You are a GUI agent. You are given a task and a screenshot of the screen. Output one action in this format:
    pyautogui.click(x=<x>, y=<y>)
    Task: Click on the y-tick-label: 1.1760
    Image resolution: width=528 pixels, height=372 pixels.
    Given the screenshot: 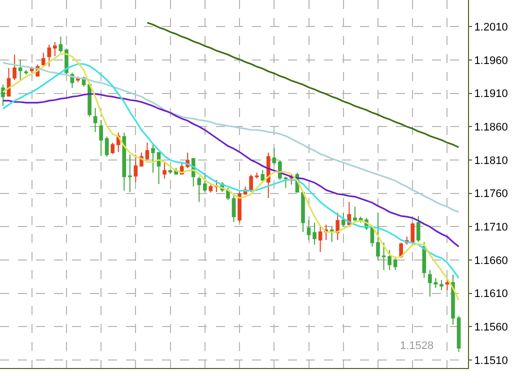 What is the action you would take?
    pyautogui.click(x=491, y=194)
    